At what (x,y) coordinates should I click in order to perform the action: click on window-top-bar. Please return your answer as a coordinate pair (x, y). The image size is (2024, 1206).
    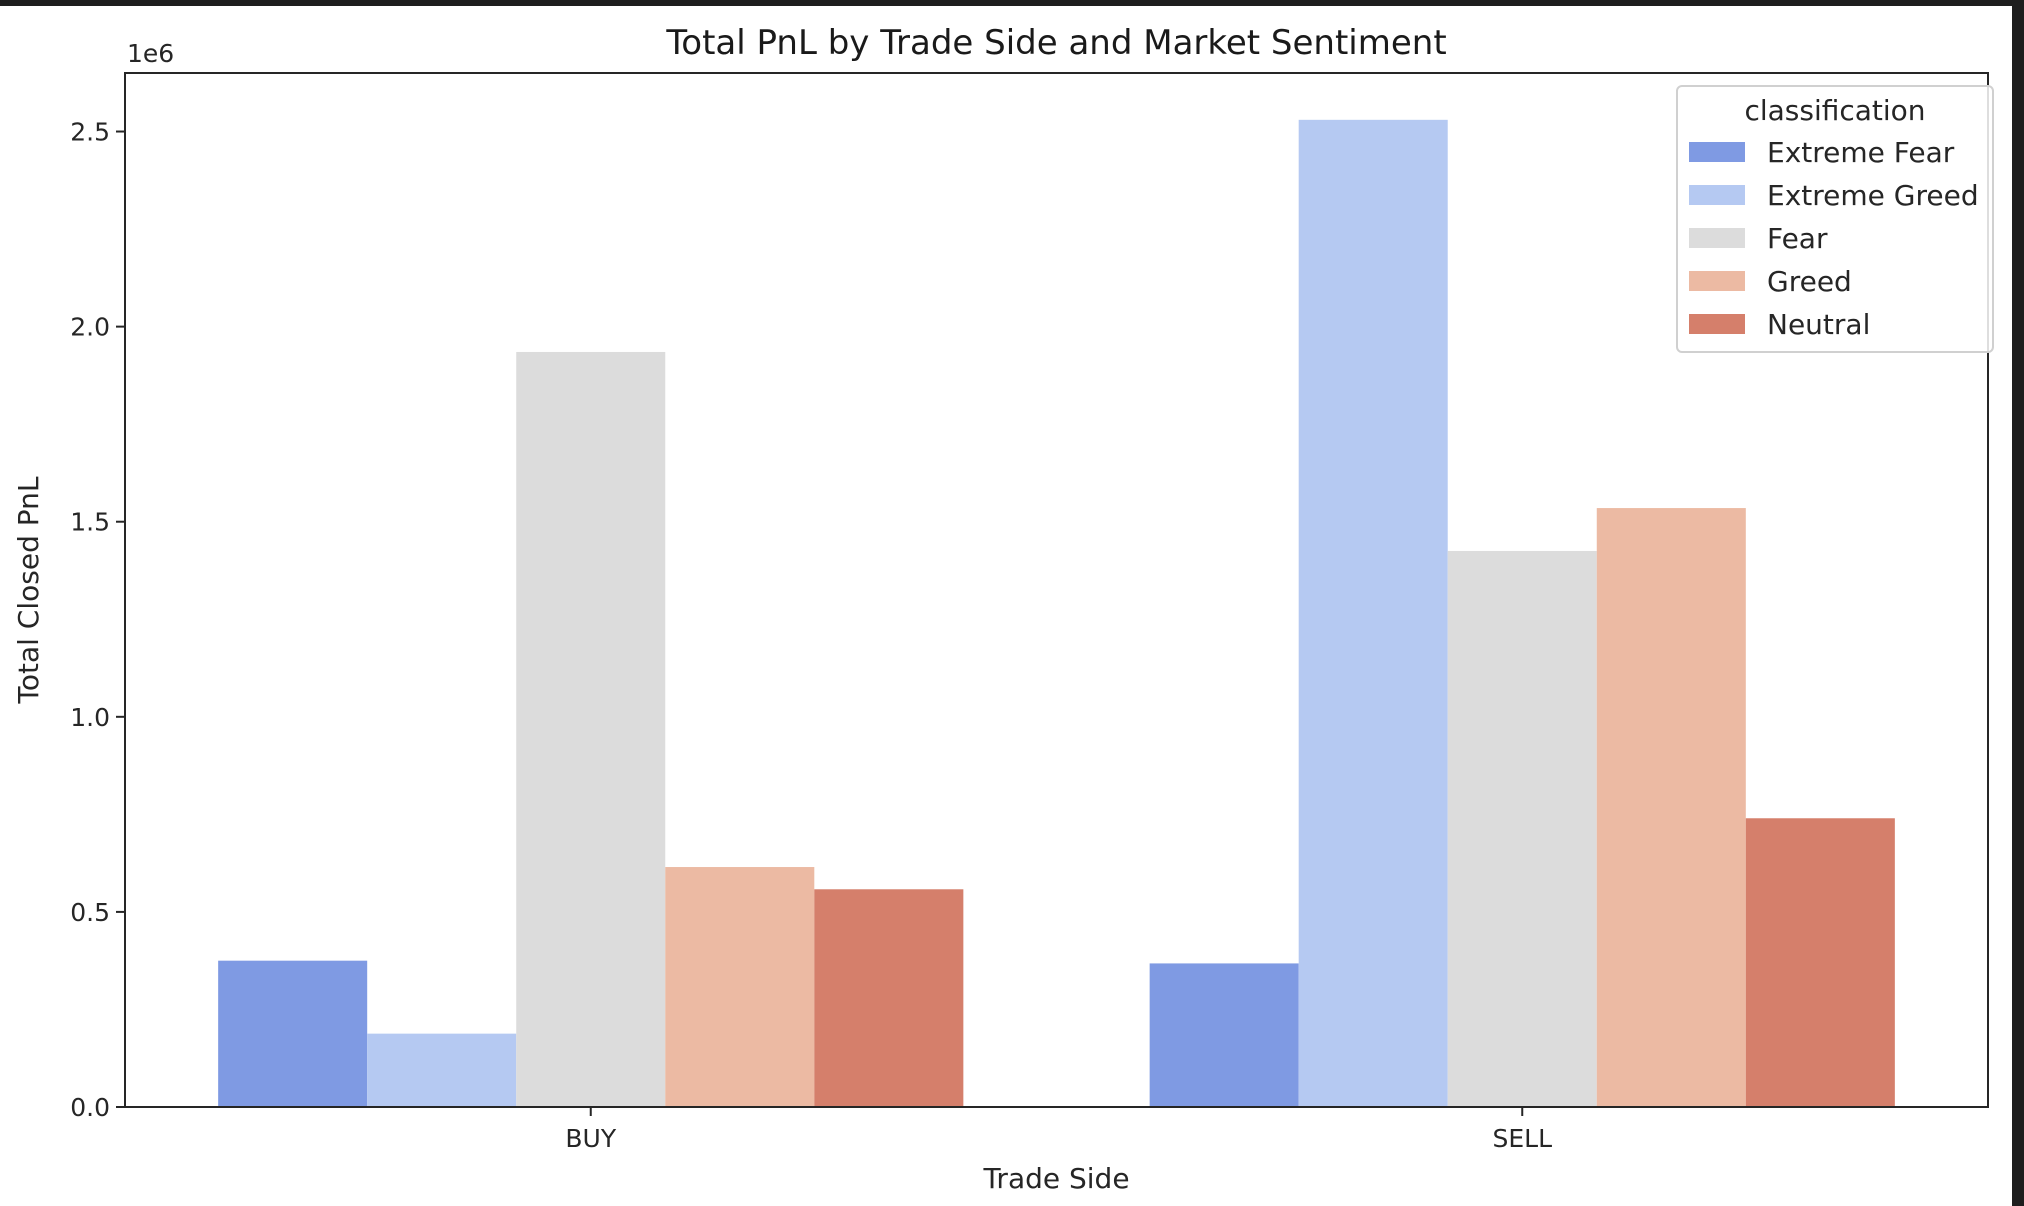
    Looking at the image, I should click on (1012, 3).